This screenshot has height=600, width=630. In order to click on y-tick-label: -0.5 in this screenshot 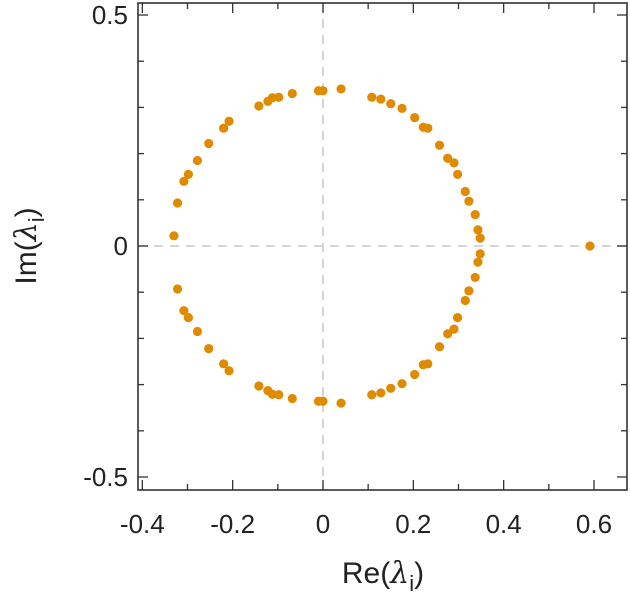, I will do `click(105, 477)`.